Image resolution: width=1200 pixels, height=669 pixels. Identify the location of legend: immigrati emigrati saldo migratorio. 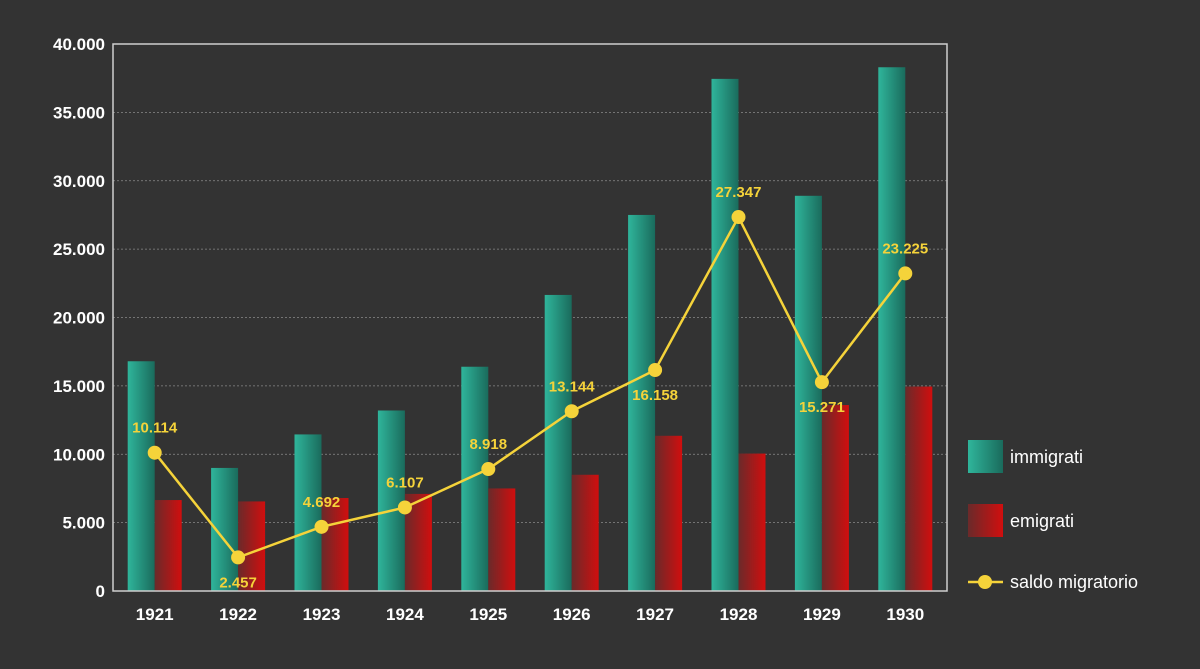
(1053, 516).